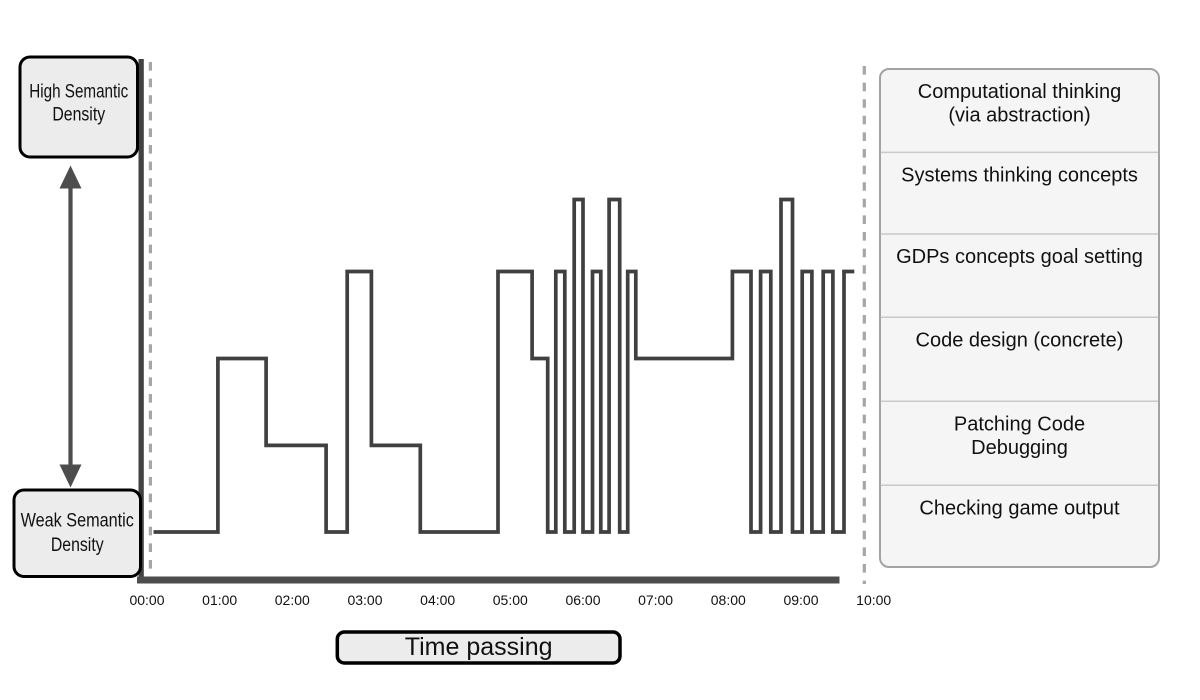 The image size is (1200, 700). What do you see at coordinates (437, 600) in the screenshot?
I see `svg-text: 04:00` at bounding box center [437, 600].